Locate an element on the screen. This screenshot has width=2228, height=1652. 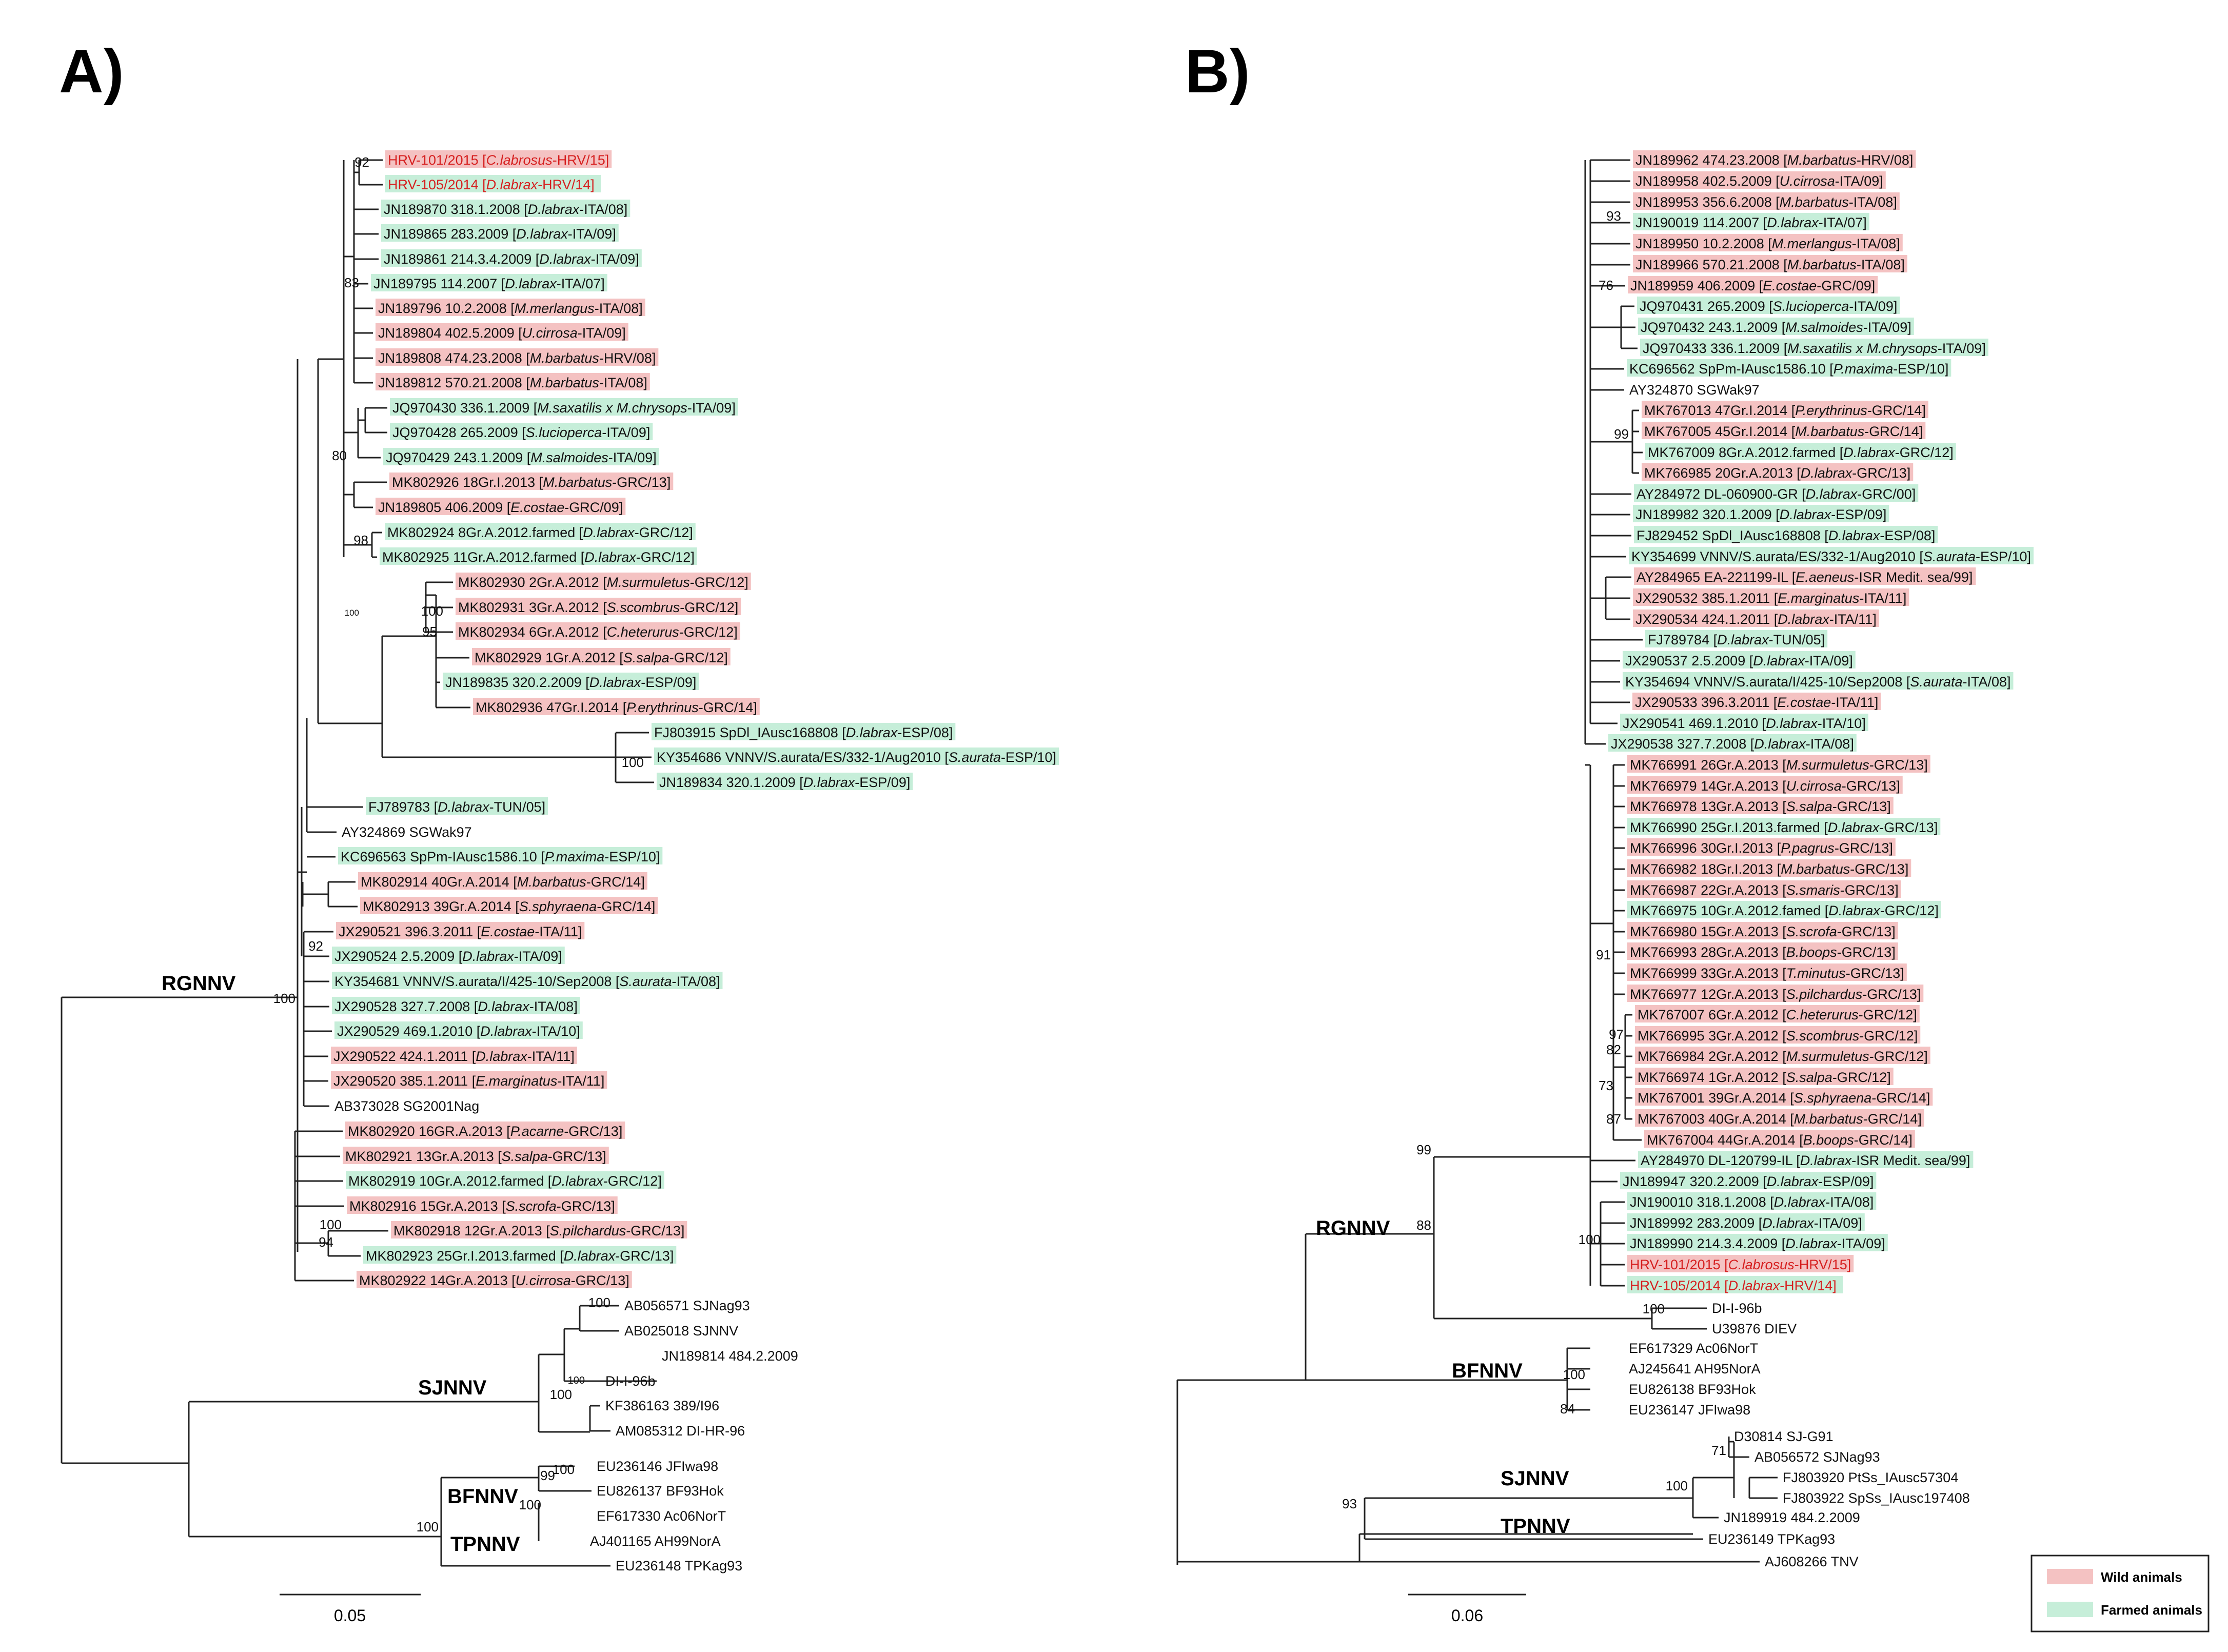
clade-label-tpnnv-b: TPNNV is located at coordinates (1535, 1527).